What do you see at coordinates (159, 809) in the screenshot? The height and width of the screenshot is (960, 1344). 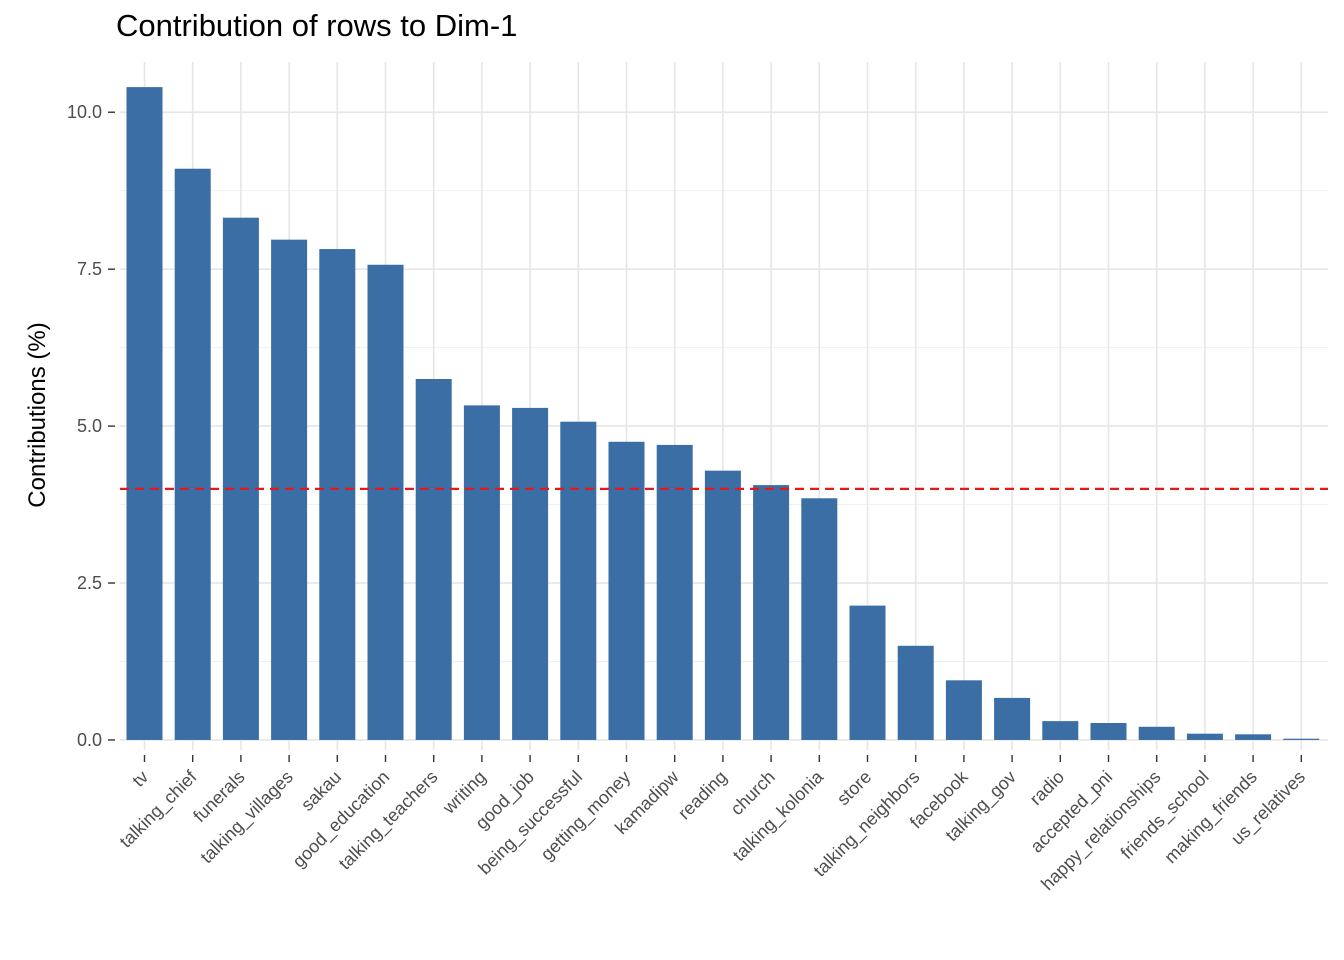 I see `x-tick-label: talking_chief` at bounding box center [159, 809].